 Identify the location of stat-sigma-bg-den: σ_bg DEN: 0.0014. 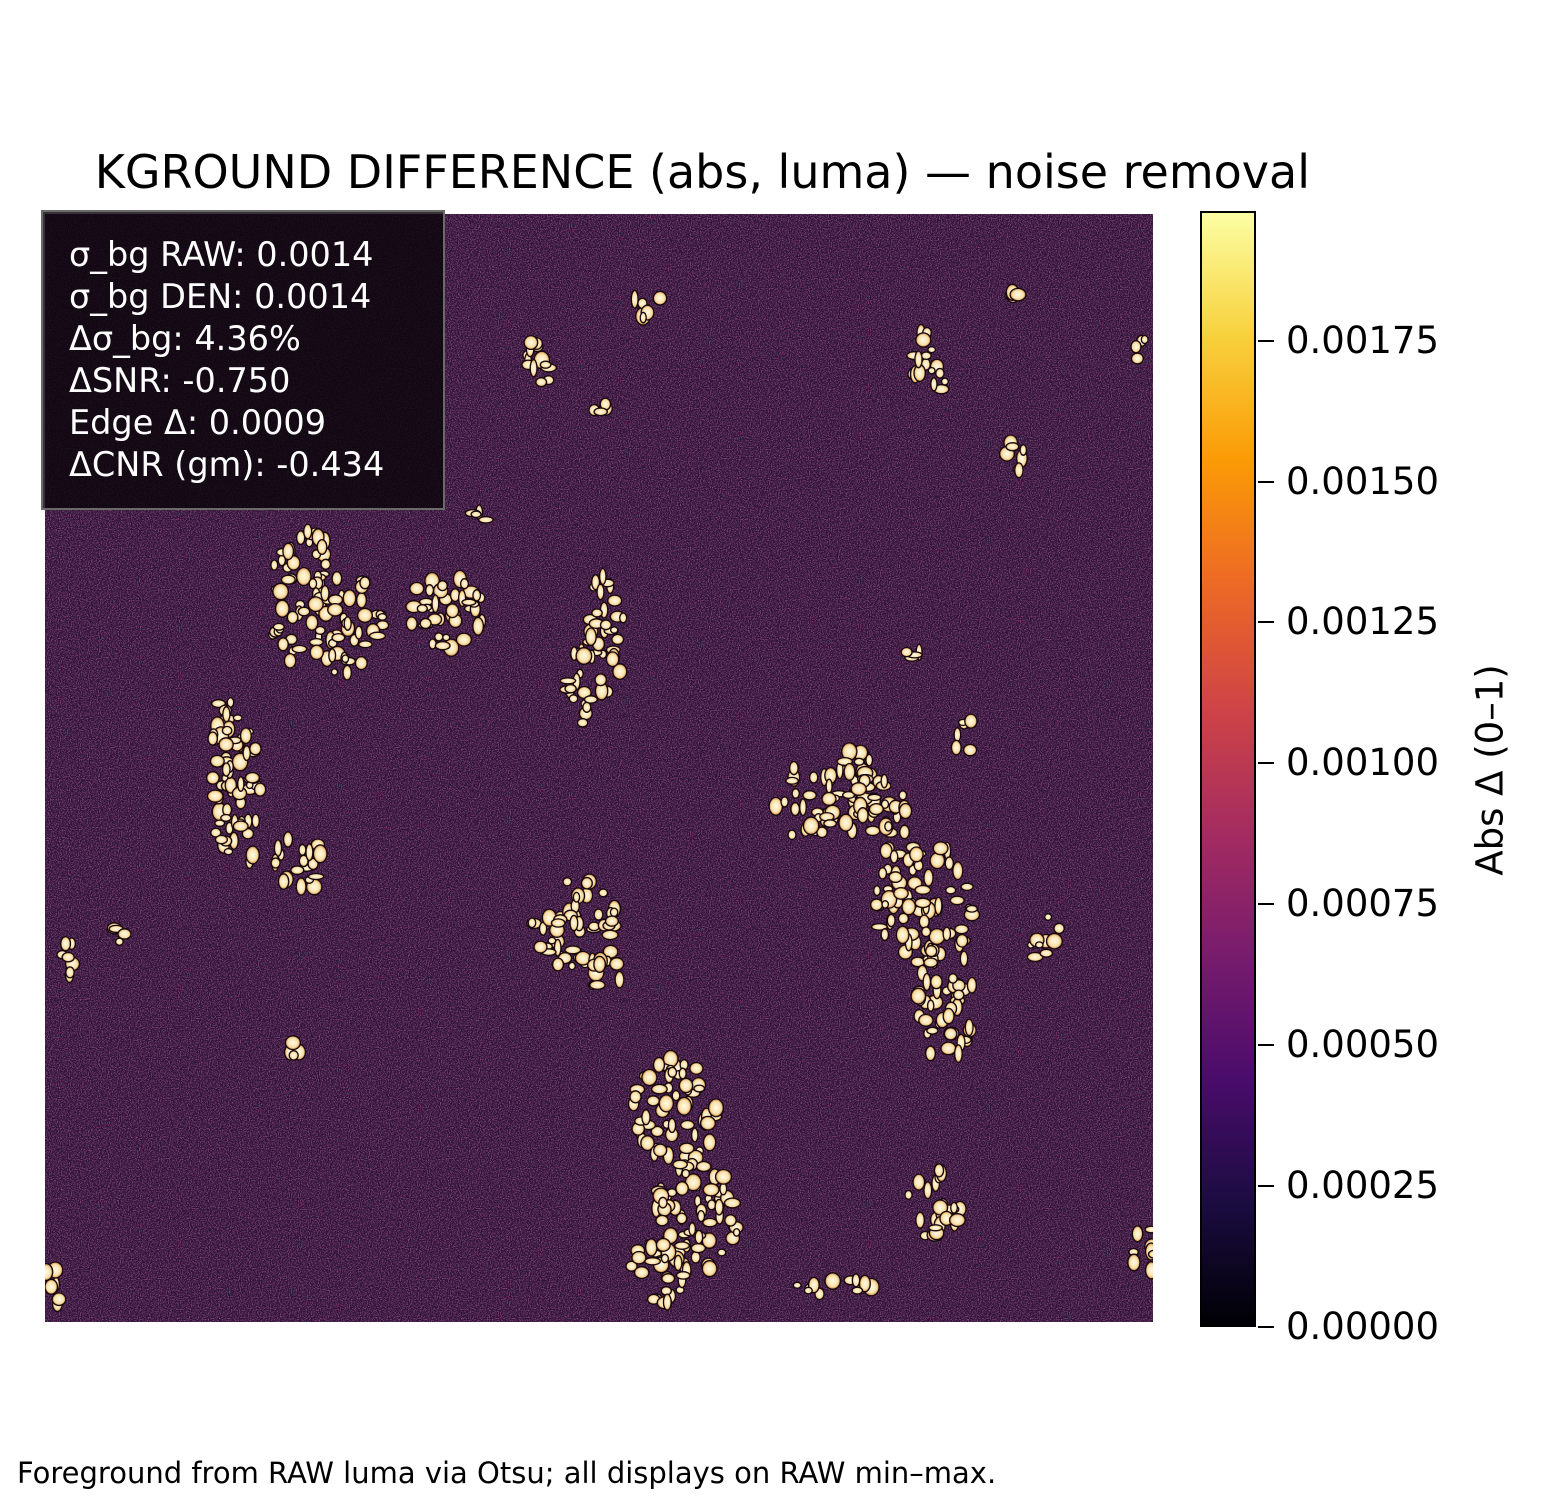
(220, 296).